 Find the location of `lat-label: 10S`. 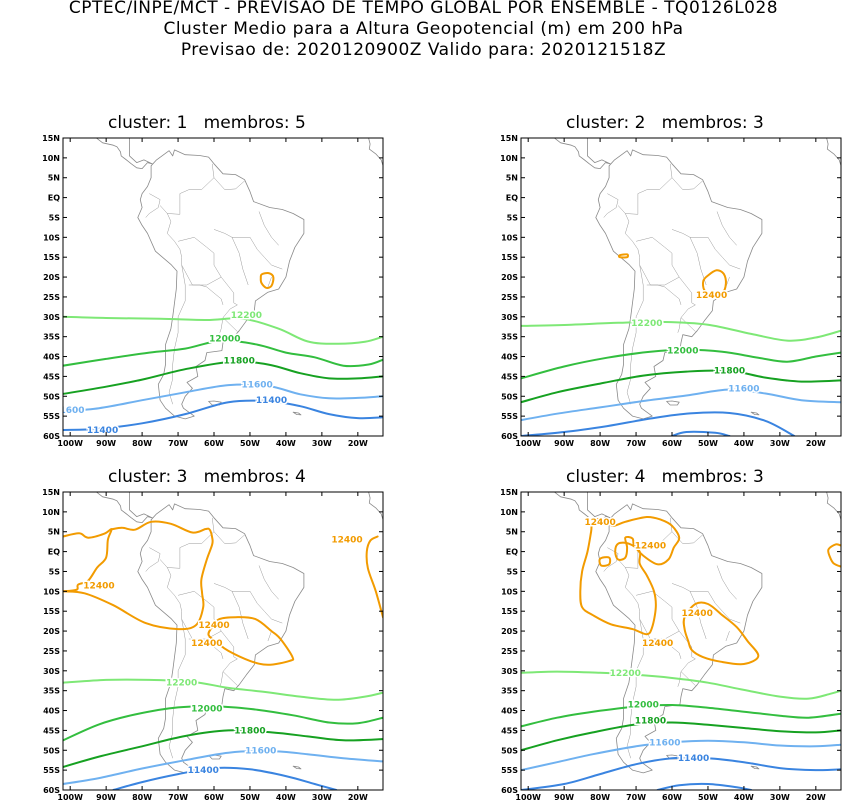

lat-label: 10S is located at coordinates (509, 591).